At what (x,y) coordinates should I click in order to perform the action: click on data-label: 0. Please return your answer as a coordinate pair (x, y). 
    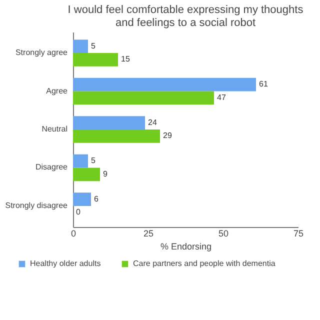
    Looking at the image, I should click on (78, 212).